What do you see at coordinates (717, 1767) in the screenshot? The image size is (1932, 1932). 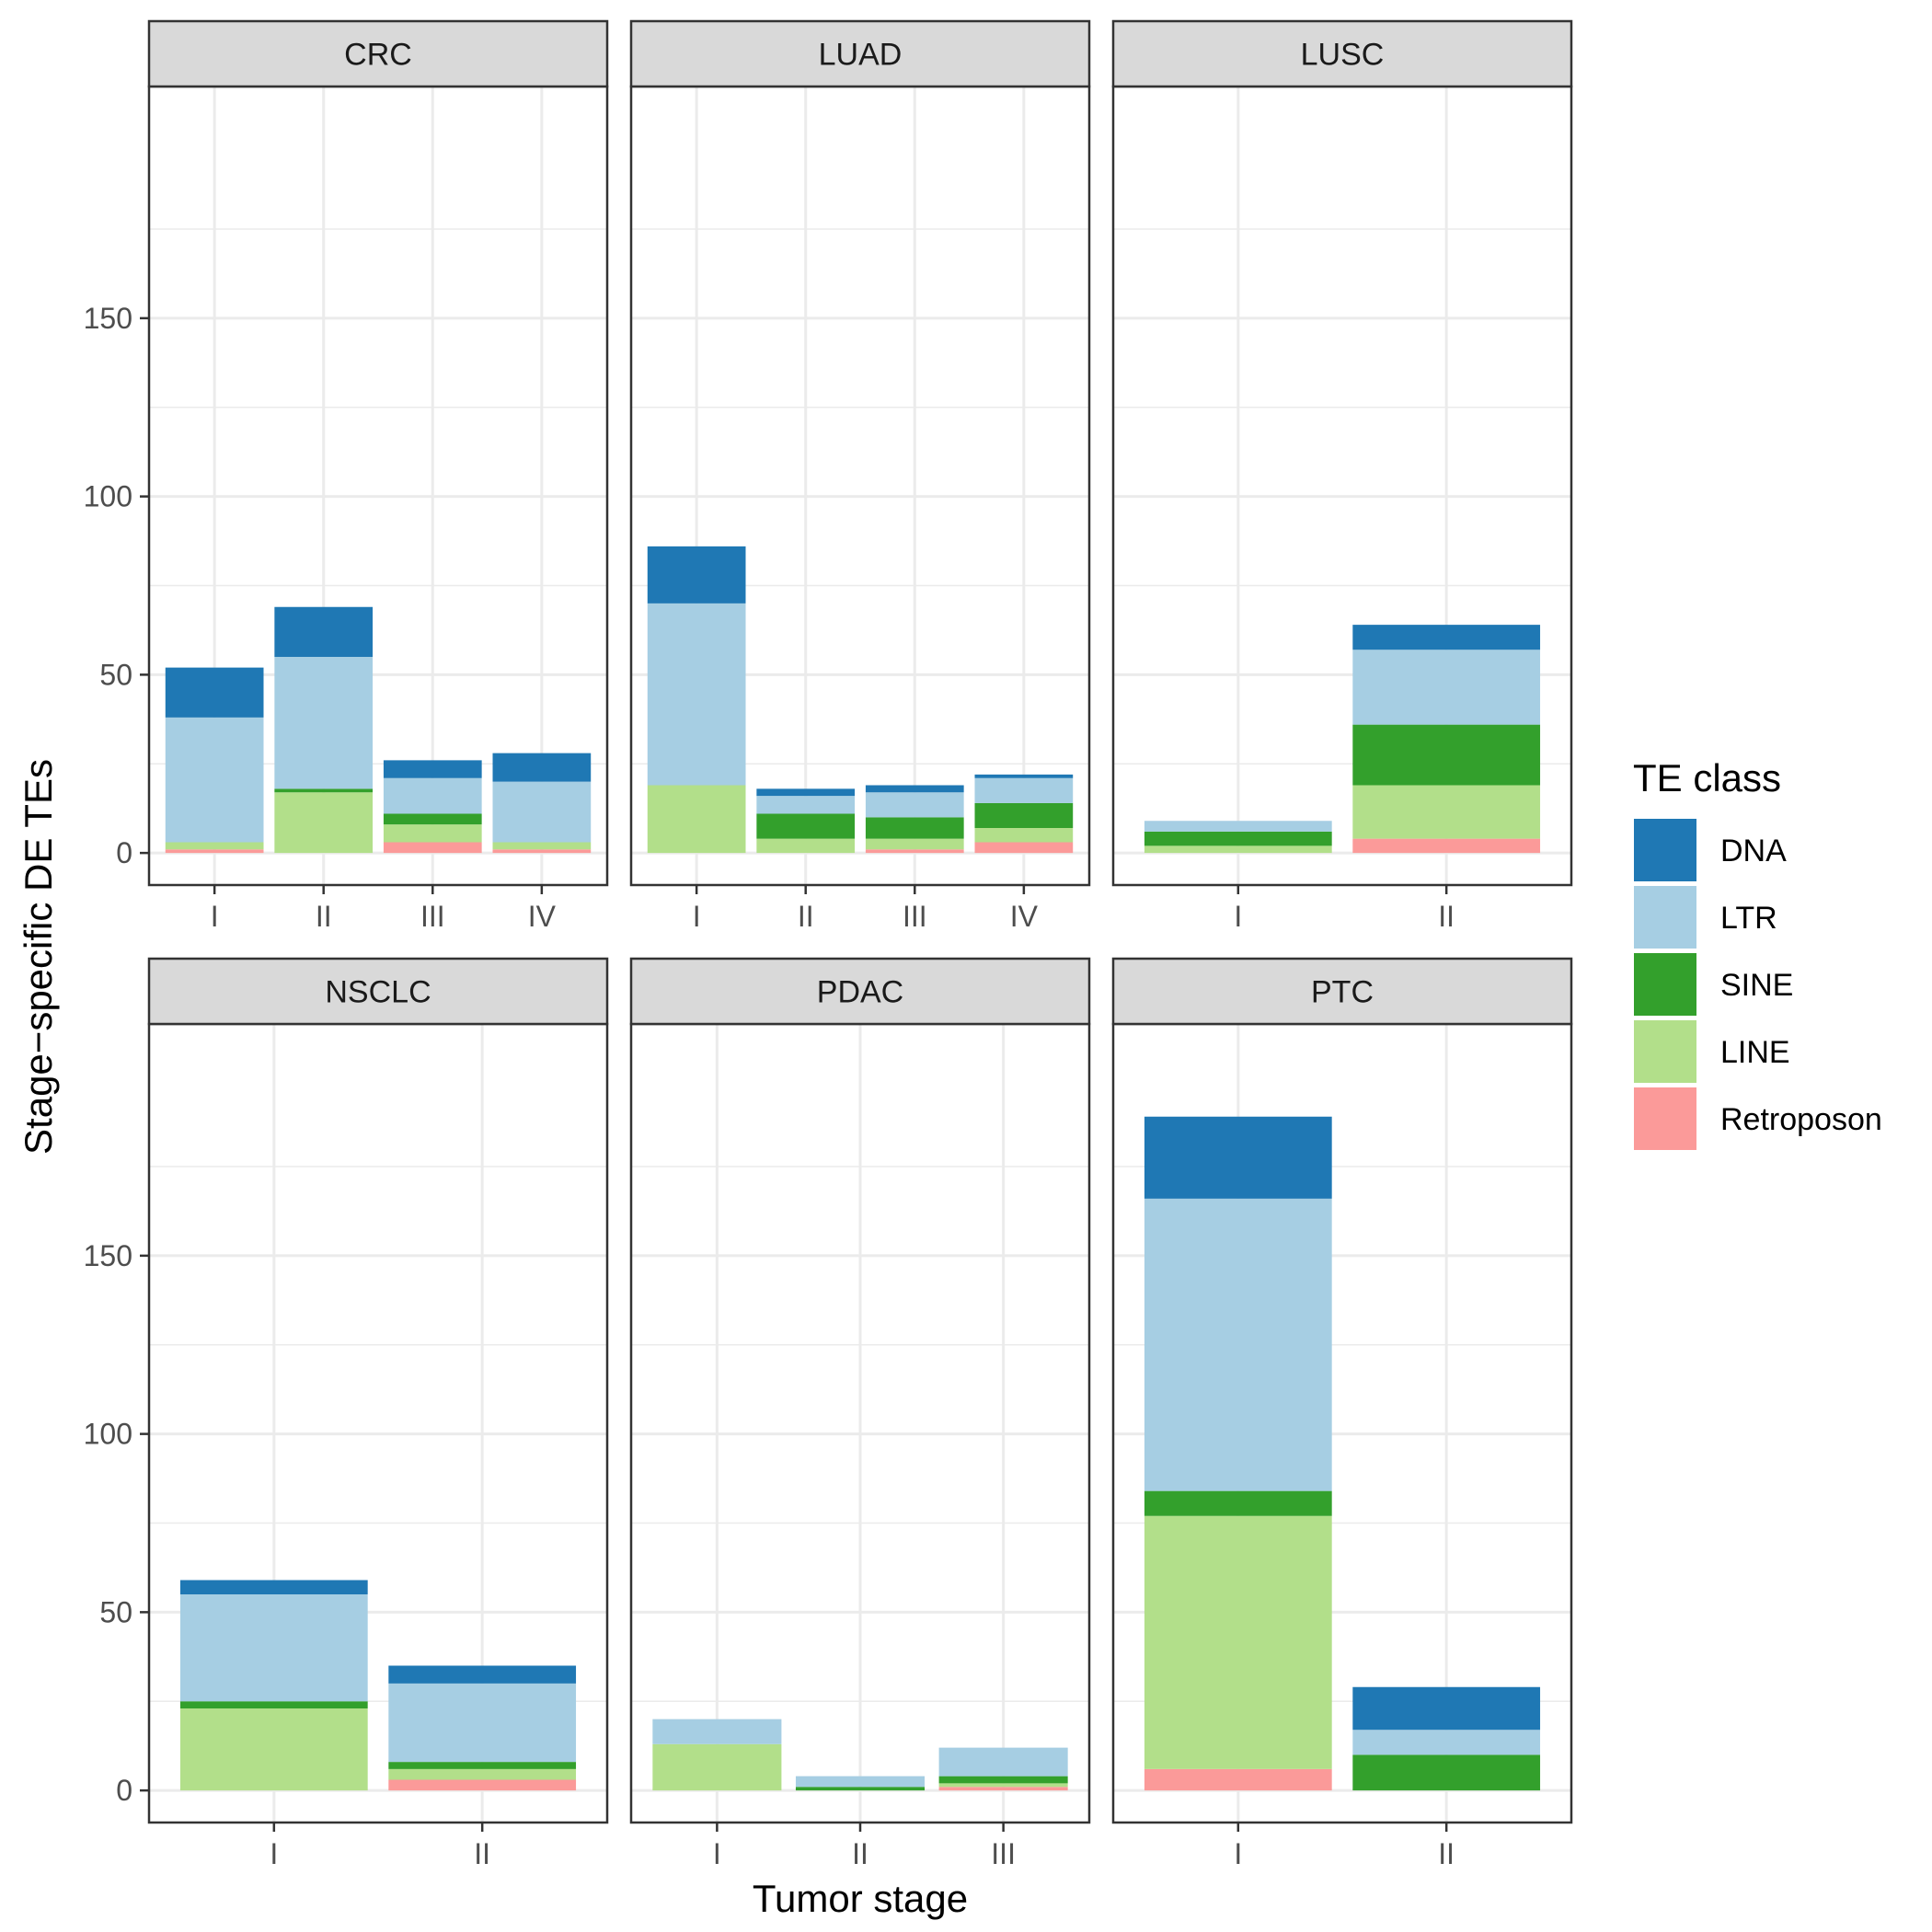 I see `bar-segment-pdac-i-line` at bounding box center [717, 1767].